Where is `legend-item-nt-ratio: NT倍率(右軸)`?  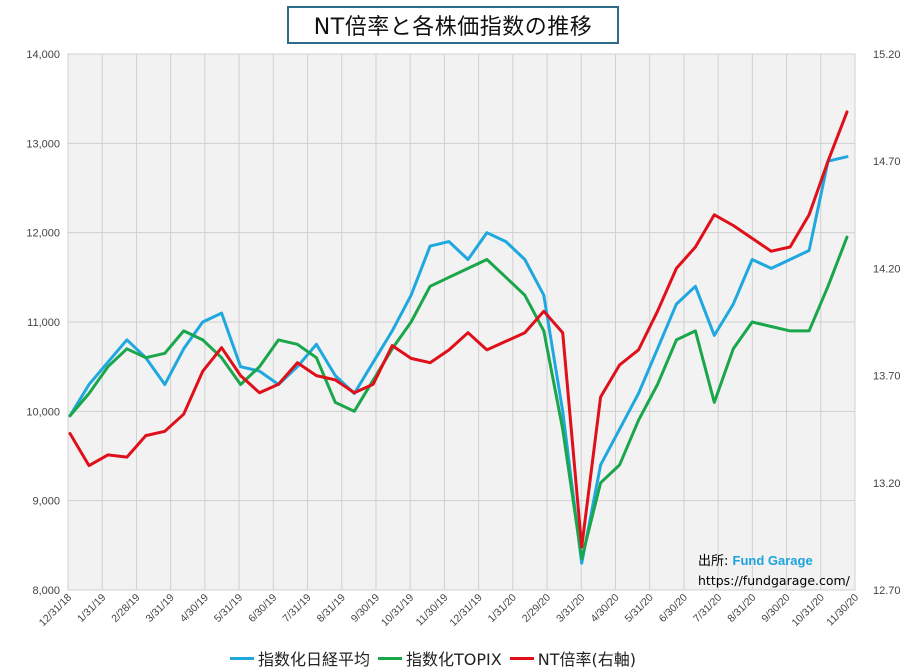 legend-item-nt-ratio: NT倍率(右軸) is located at coordinates (572, 658).